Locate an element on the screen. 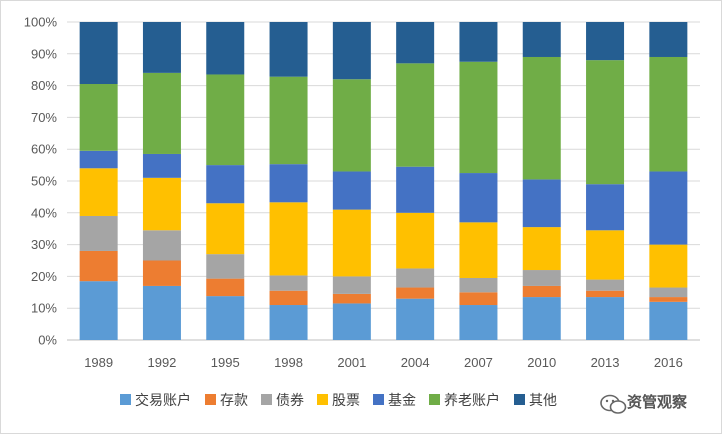  wechat-logo-icon is located at coordinates (657, 404).